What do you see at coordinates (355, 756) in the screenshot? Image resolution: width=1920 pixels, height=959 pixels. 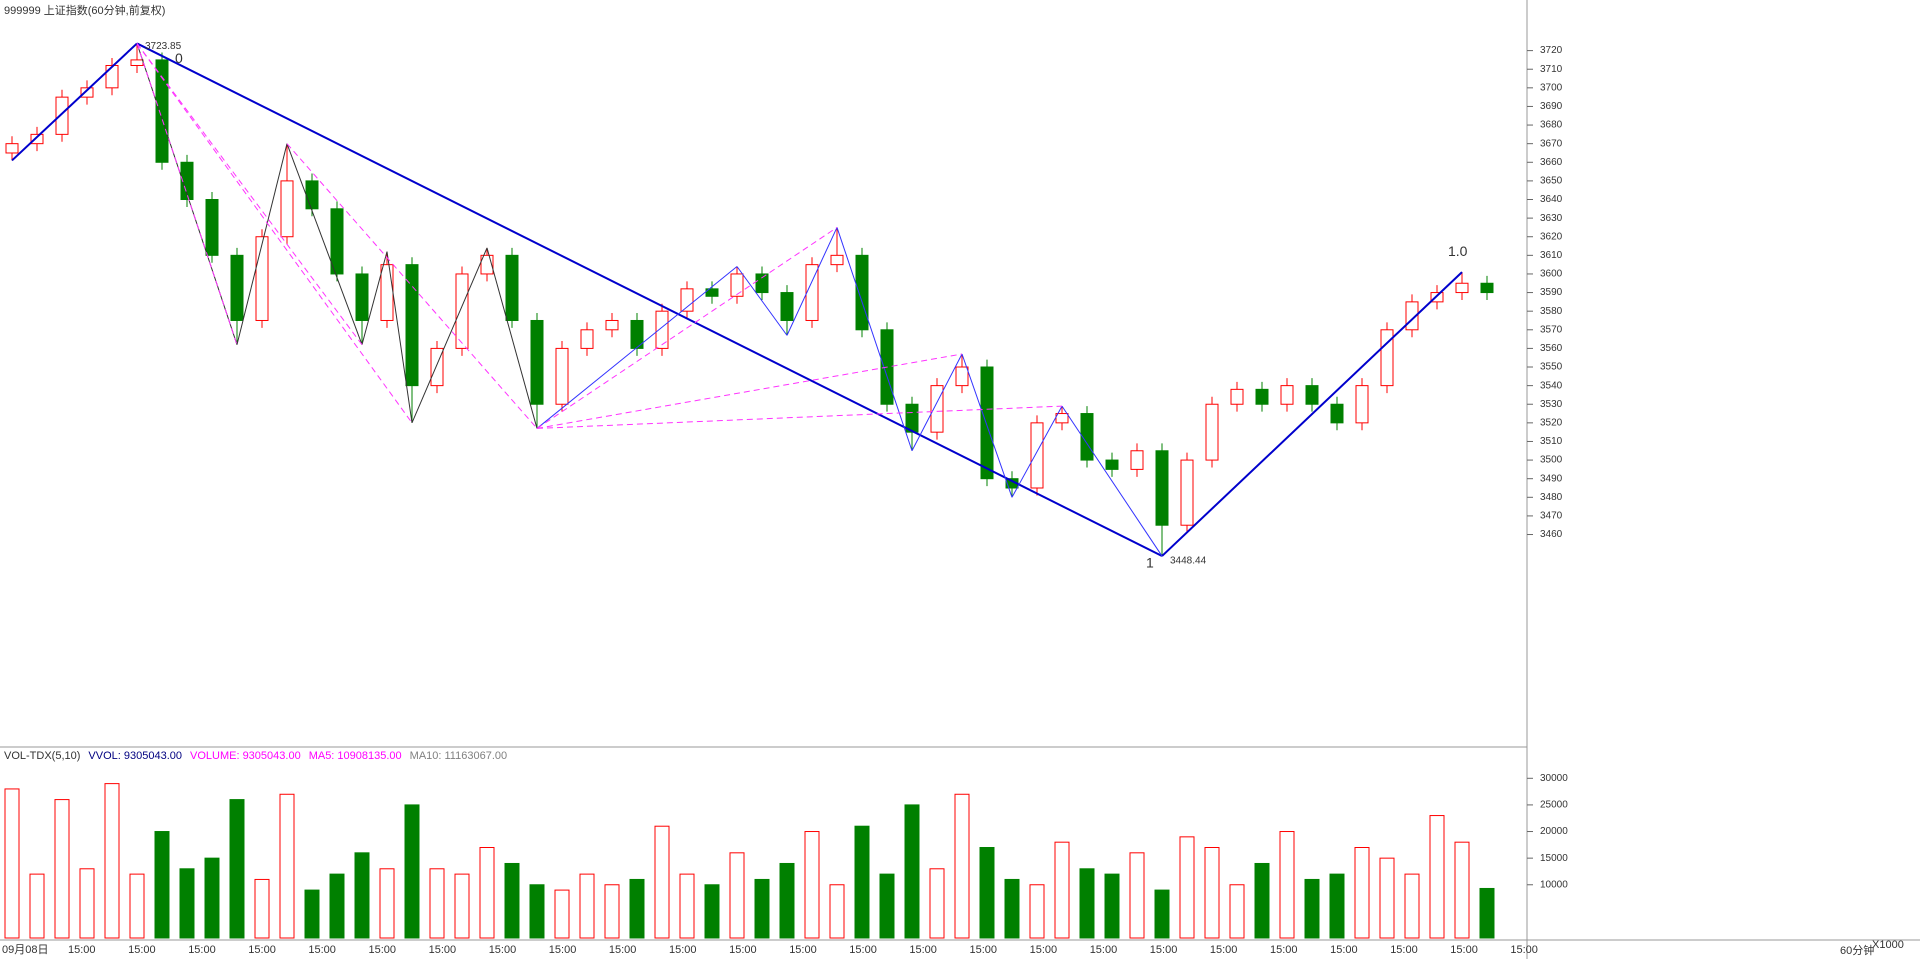 I see `volume-legend: MA5: 10908135.00` at bounding box center [355, 756].